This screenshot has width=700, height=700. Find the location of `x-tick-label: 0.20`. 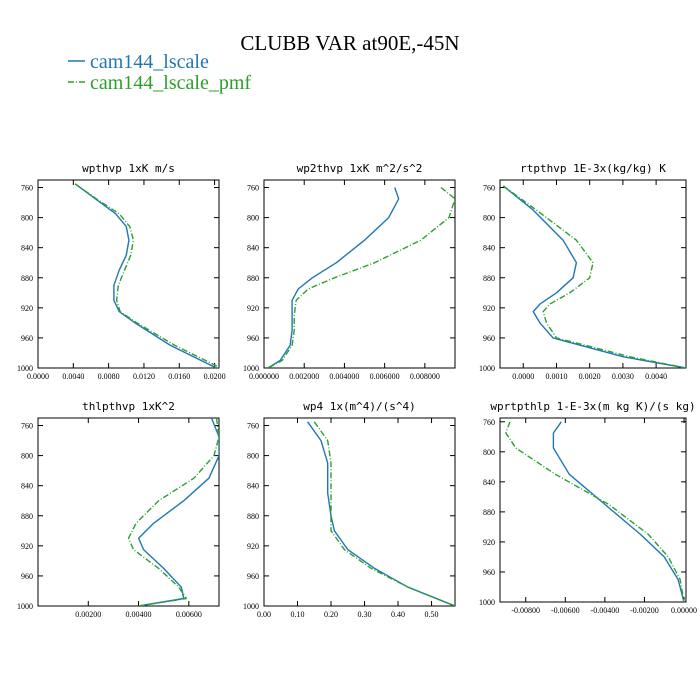

x-tick-label: 0.20 is located at coordinates (331, 614).